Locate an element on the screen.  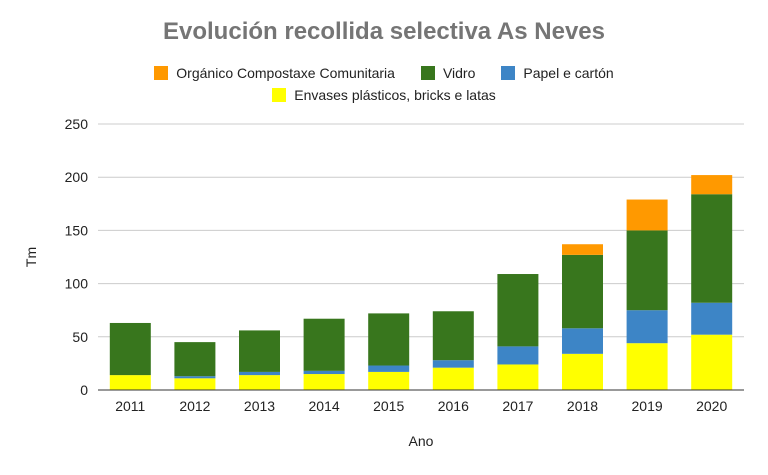
x-tick-label: 2014 is located at coordinates (324, 406).